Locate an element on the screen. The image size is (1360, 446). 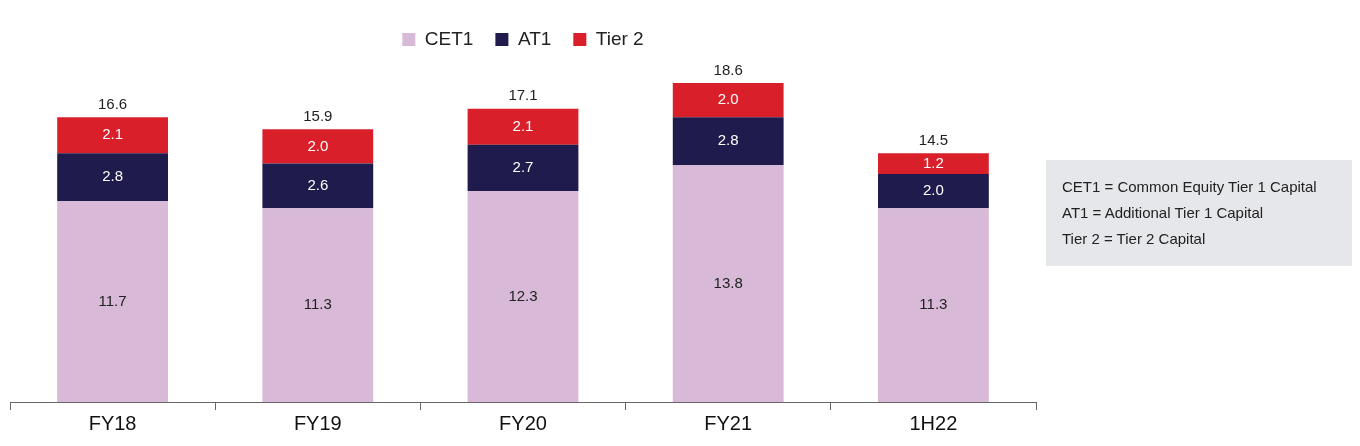
x-tick-label: FY21 is located at coordinates (728, 422).